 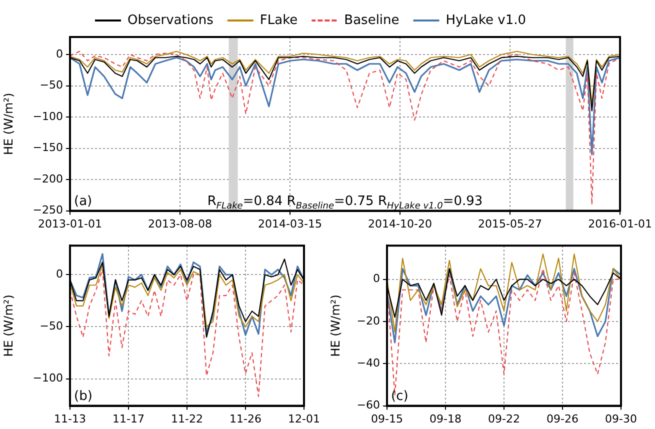 I want to click on legend-label: Observations, so click(x=170, y=20).